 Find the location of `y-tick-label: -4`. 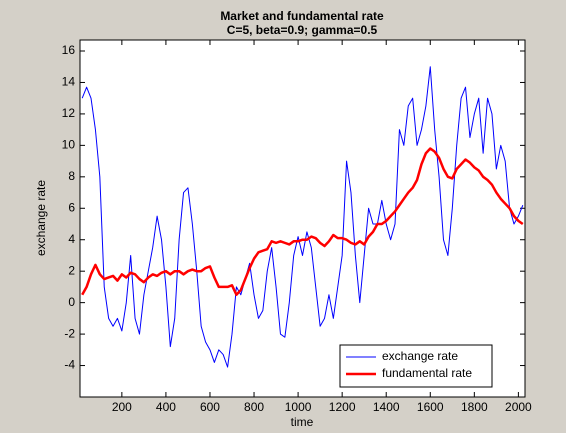

y-tick-label: -4 is located at coordinates (69, 365).